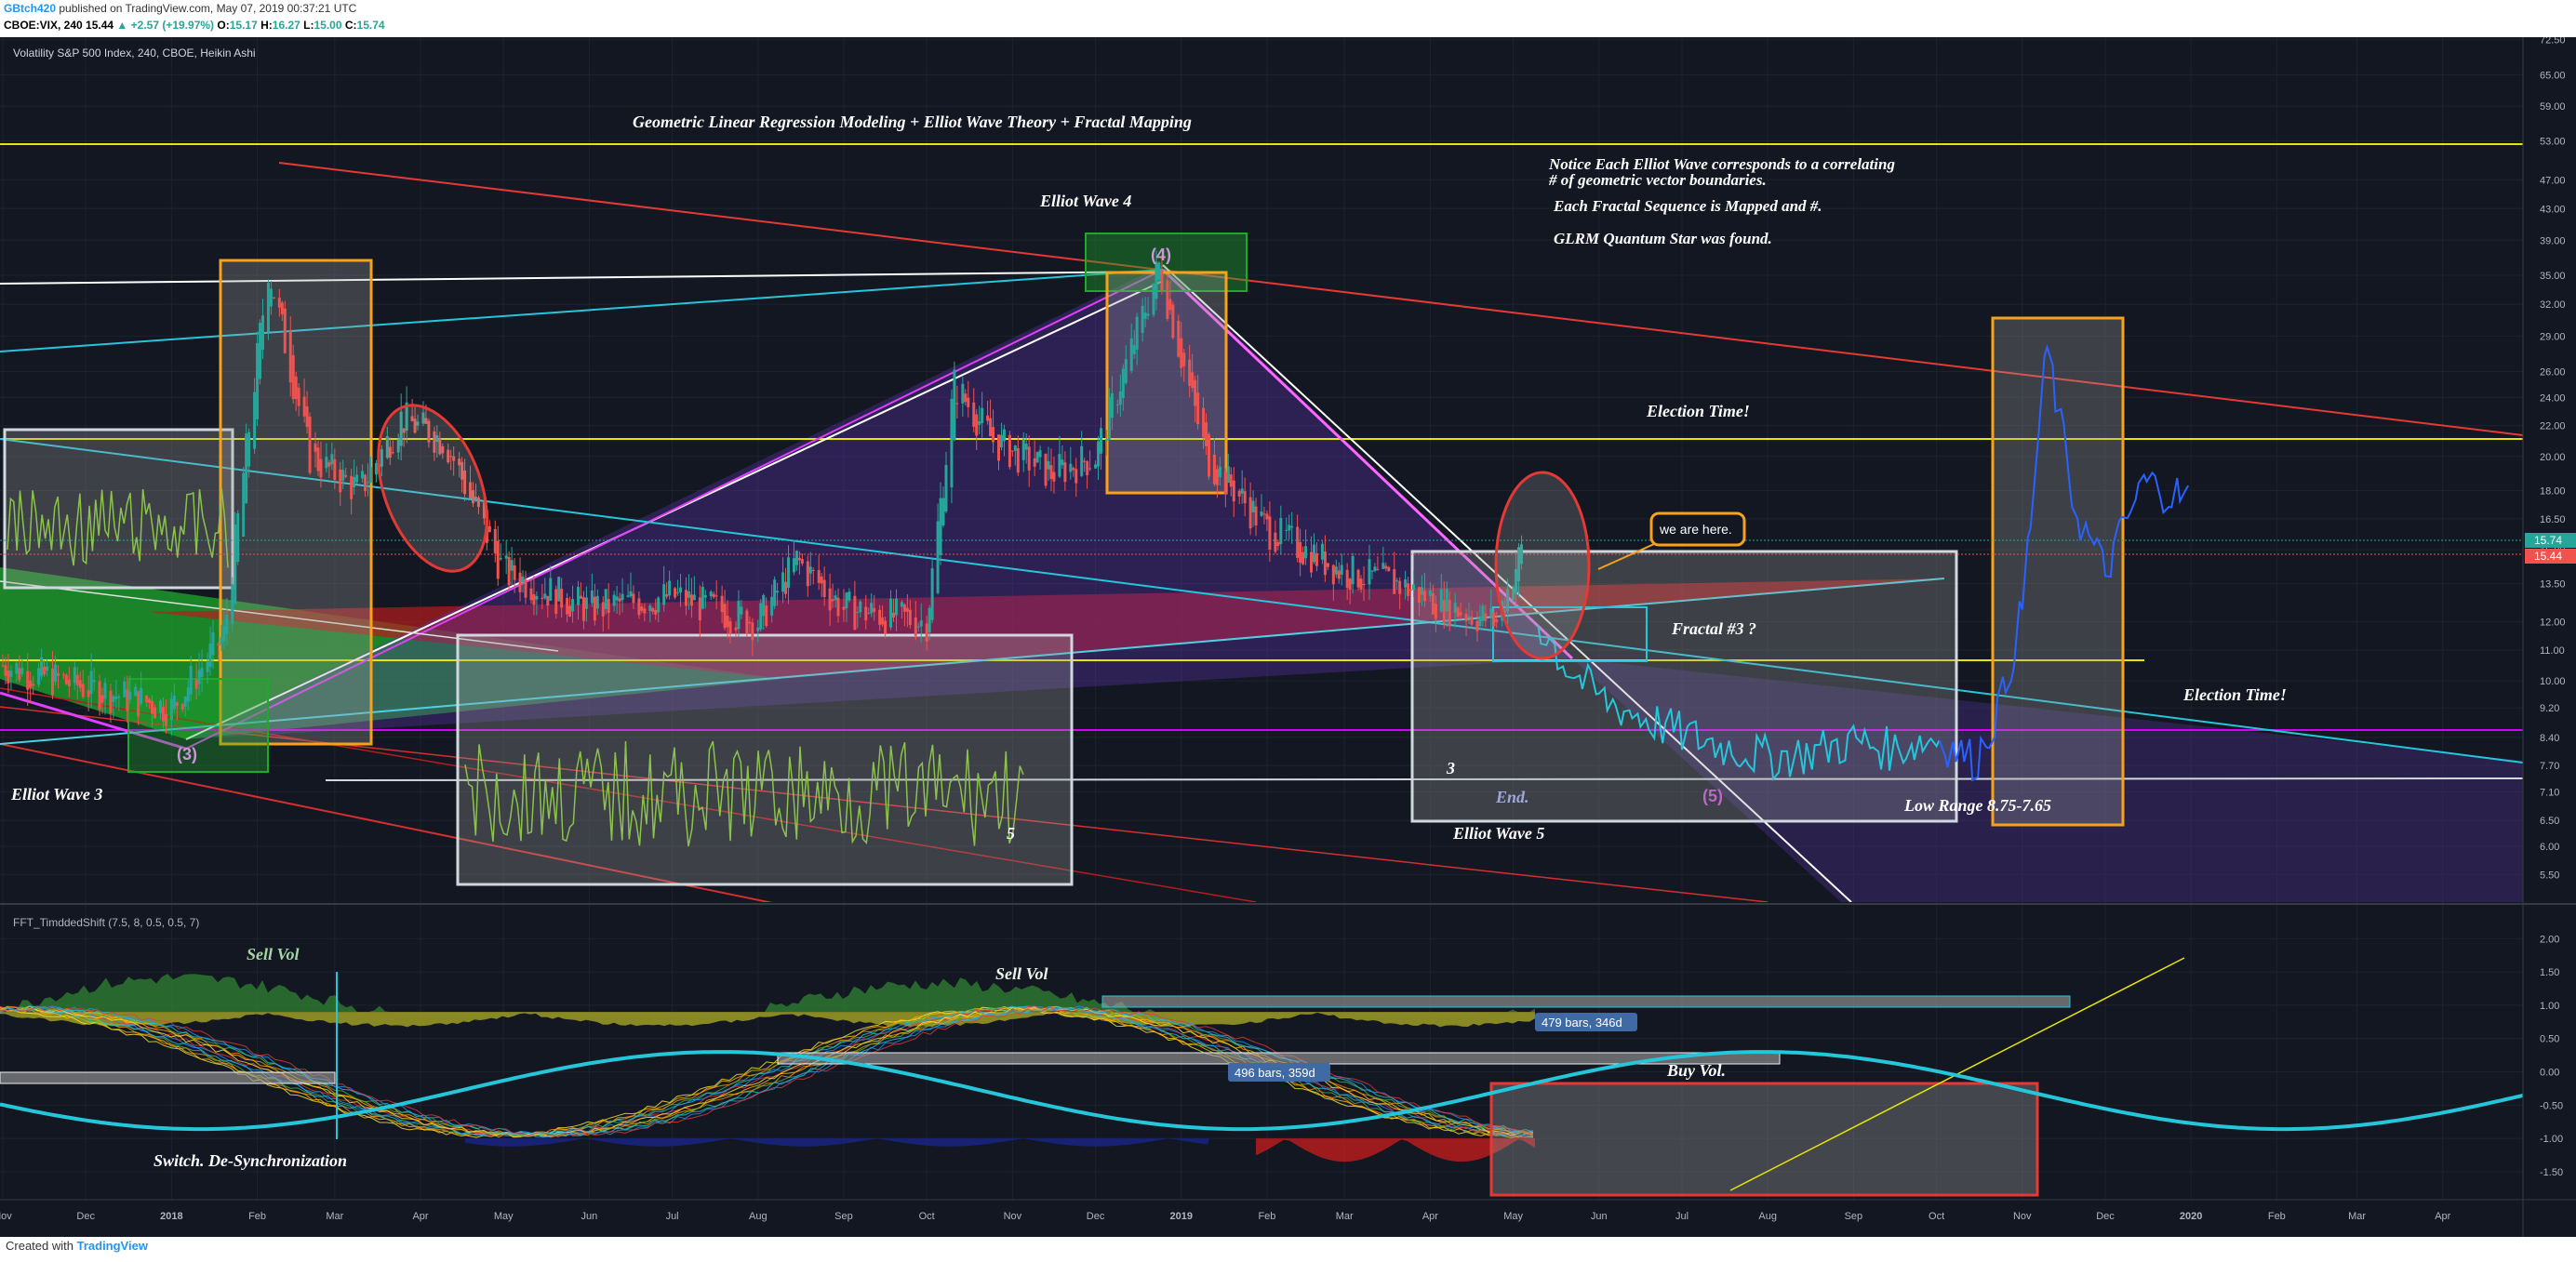  What do you see at coordinates (2553, 305) in the screenshot?
I see `price-tick: 32.00` at bounding box center [2553, 305].